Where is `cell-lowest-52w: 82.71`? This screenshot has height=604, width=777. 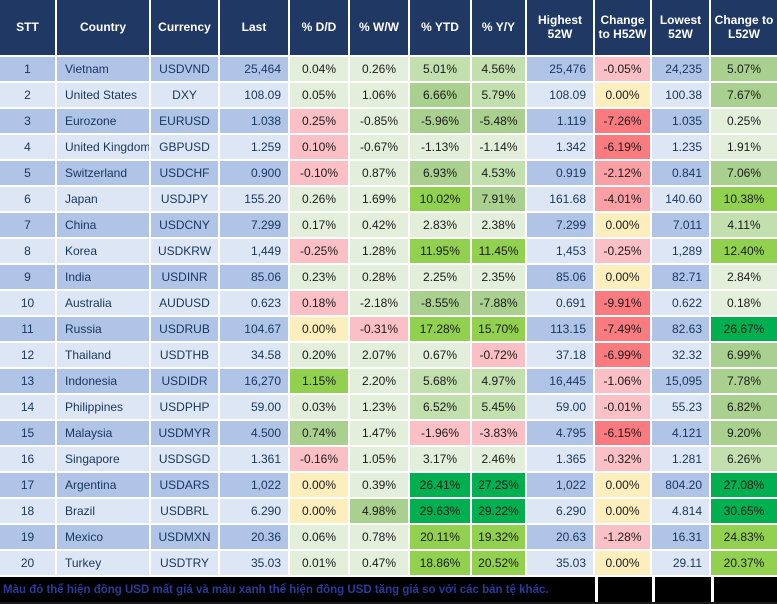
cell-lowest-52w: 82.71 is located at coordinates (681, 278).